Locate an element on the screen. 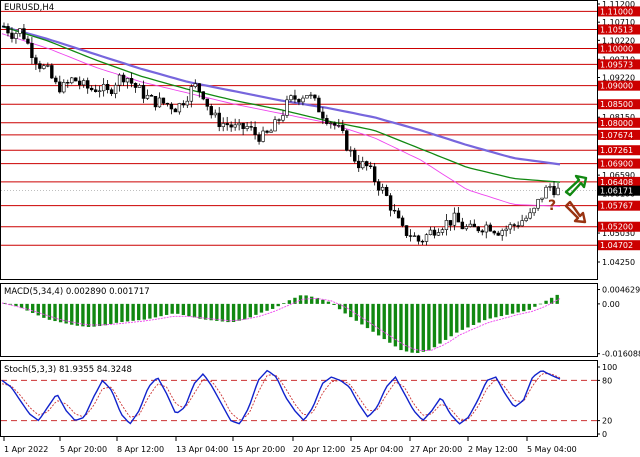 The width and height of the screenshot is (640, 457). price-level-label: 1.08000 is located at coordinates (616, 123).